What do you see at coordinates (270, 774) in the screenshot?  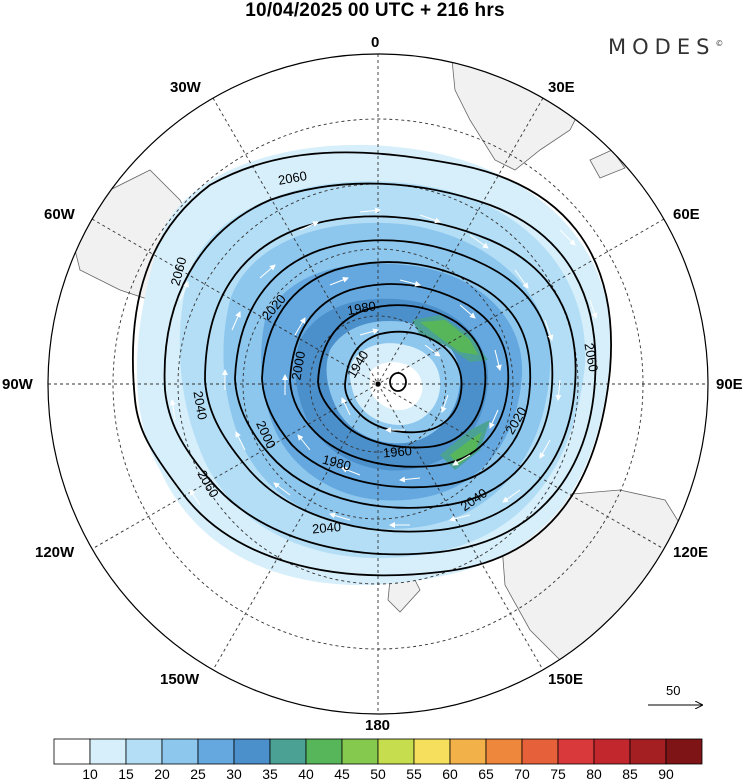 I see `colorbar-label: 35` at bounding box center [270, 774].